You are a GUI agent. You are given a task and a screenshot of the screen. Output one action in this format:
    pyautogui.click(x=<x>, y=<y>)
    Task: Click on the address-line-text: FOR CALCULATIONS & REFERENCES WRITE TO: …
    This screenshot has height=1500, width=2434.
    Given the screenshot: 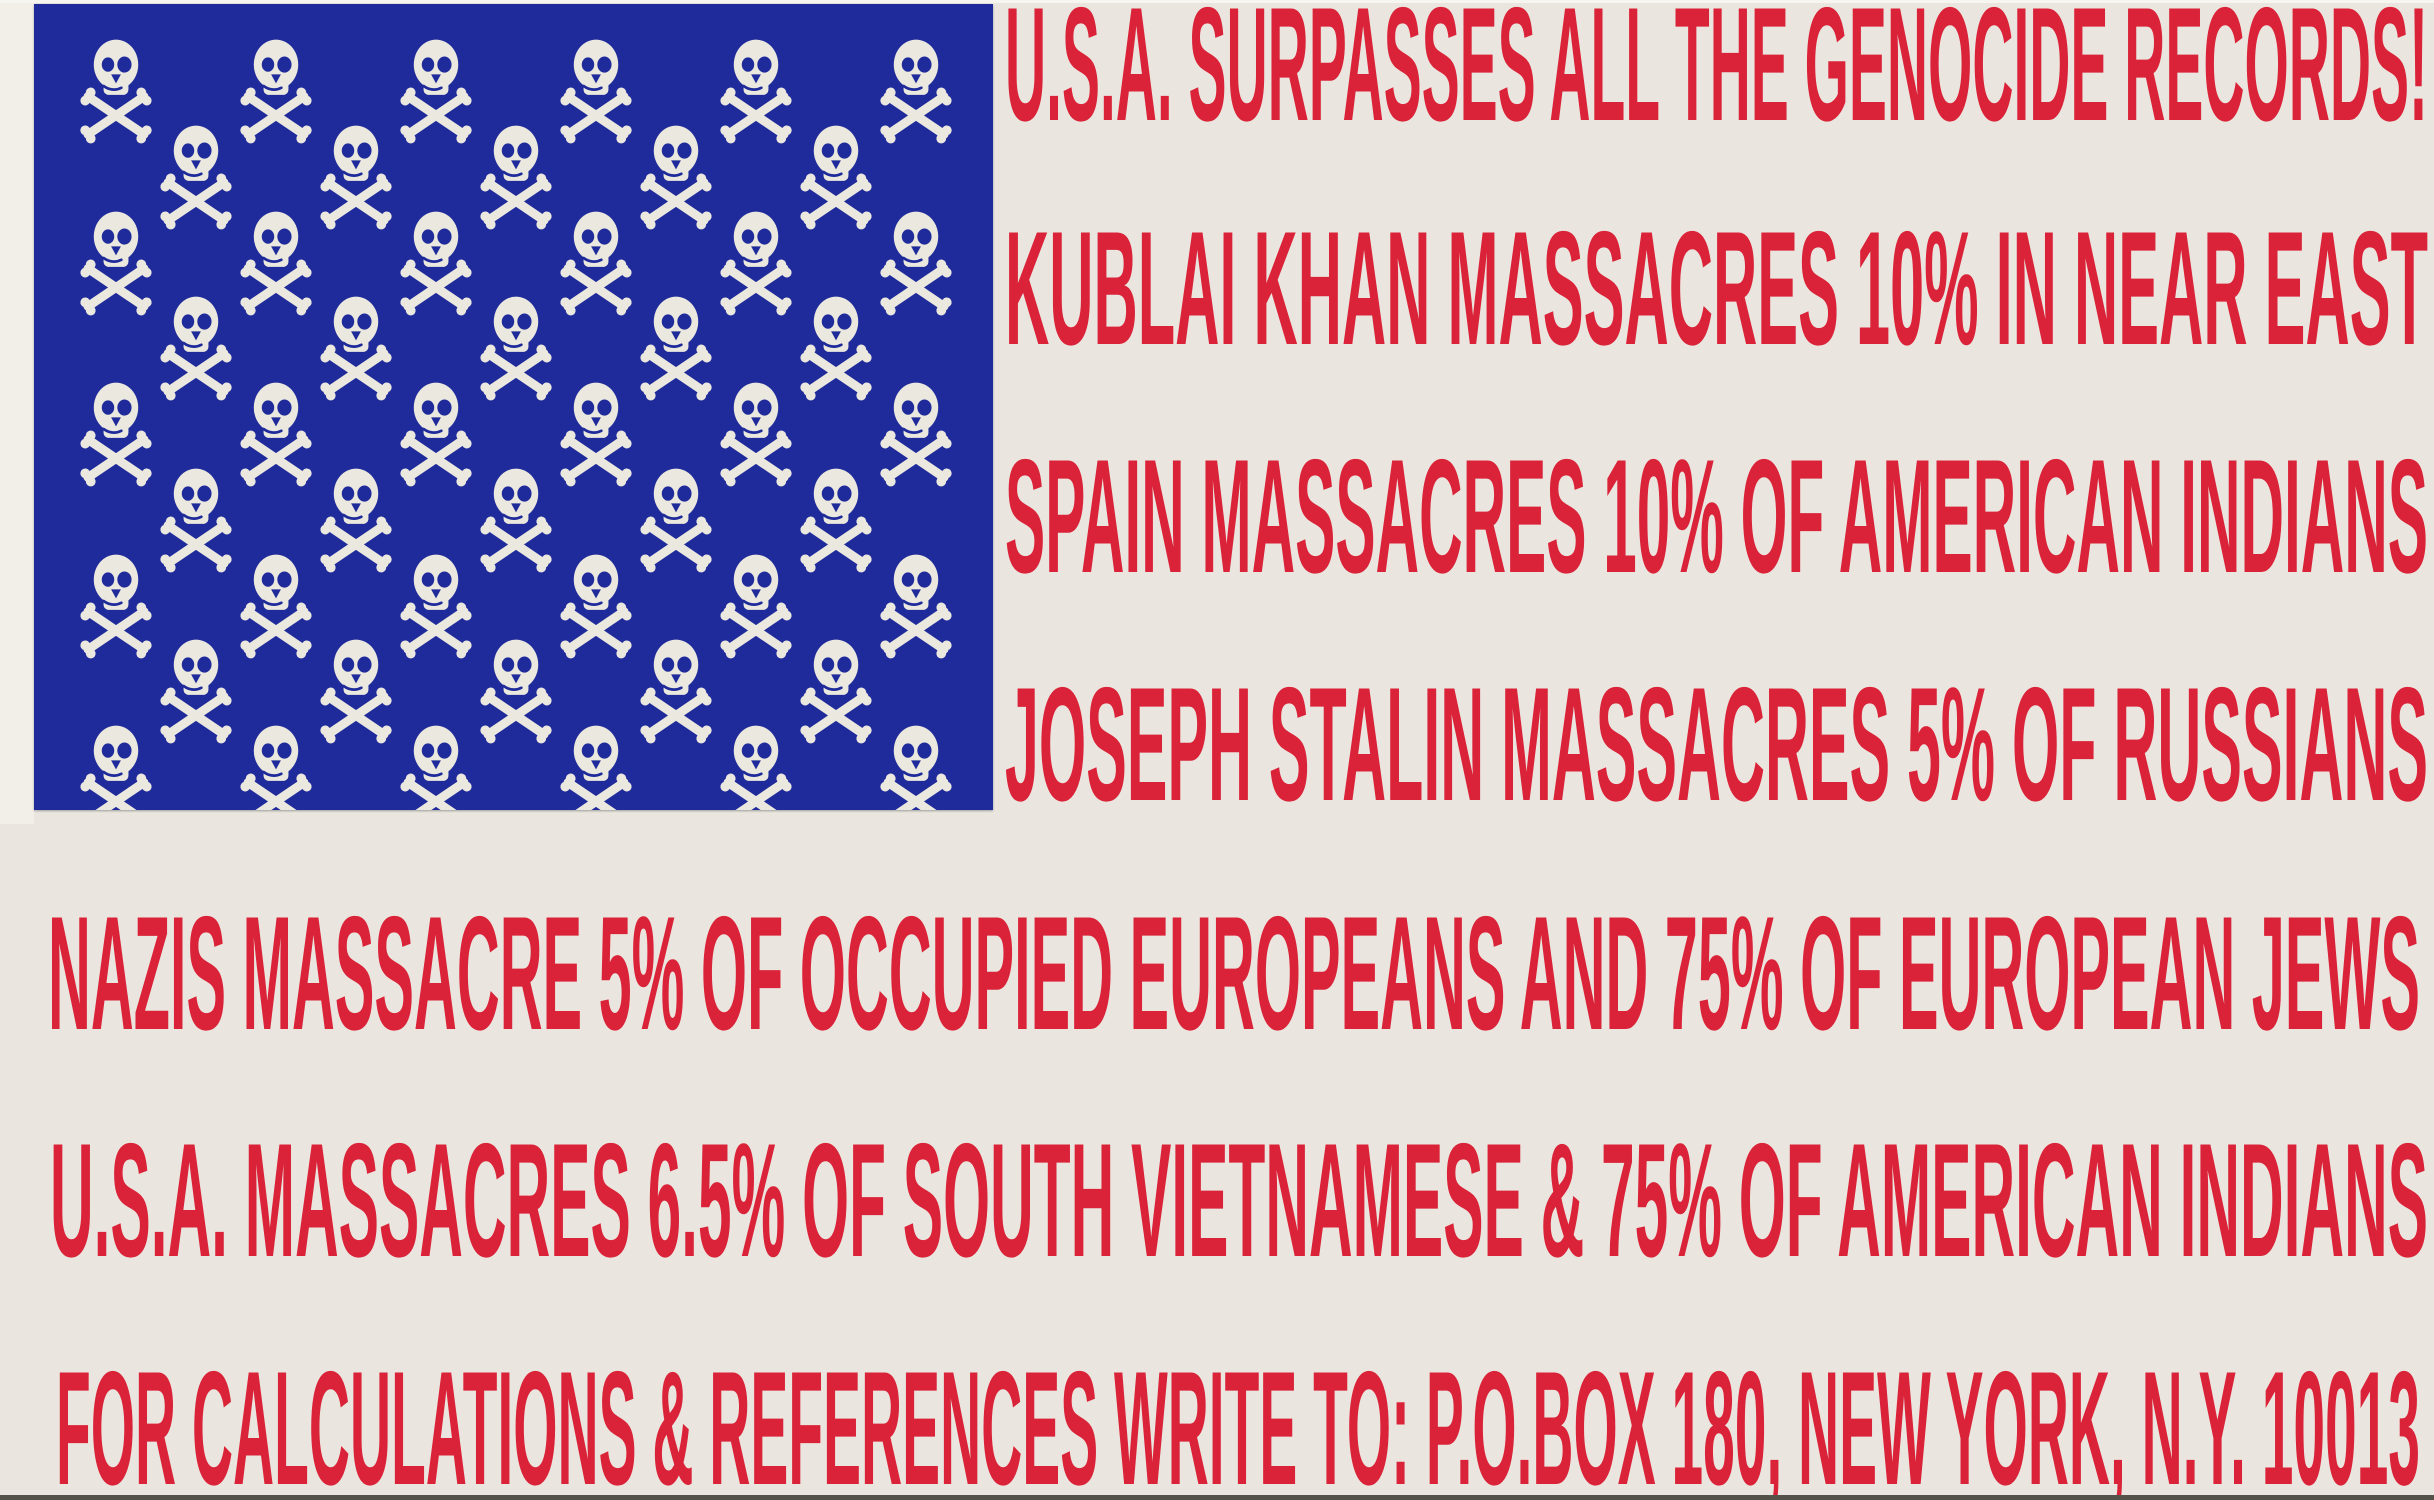 What is the action you would take?
    pyautogui.click(x=1238, y=1419)
    